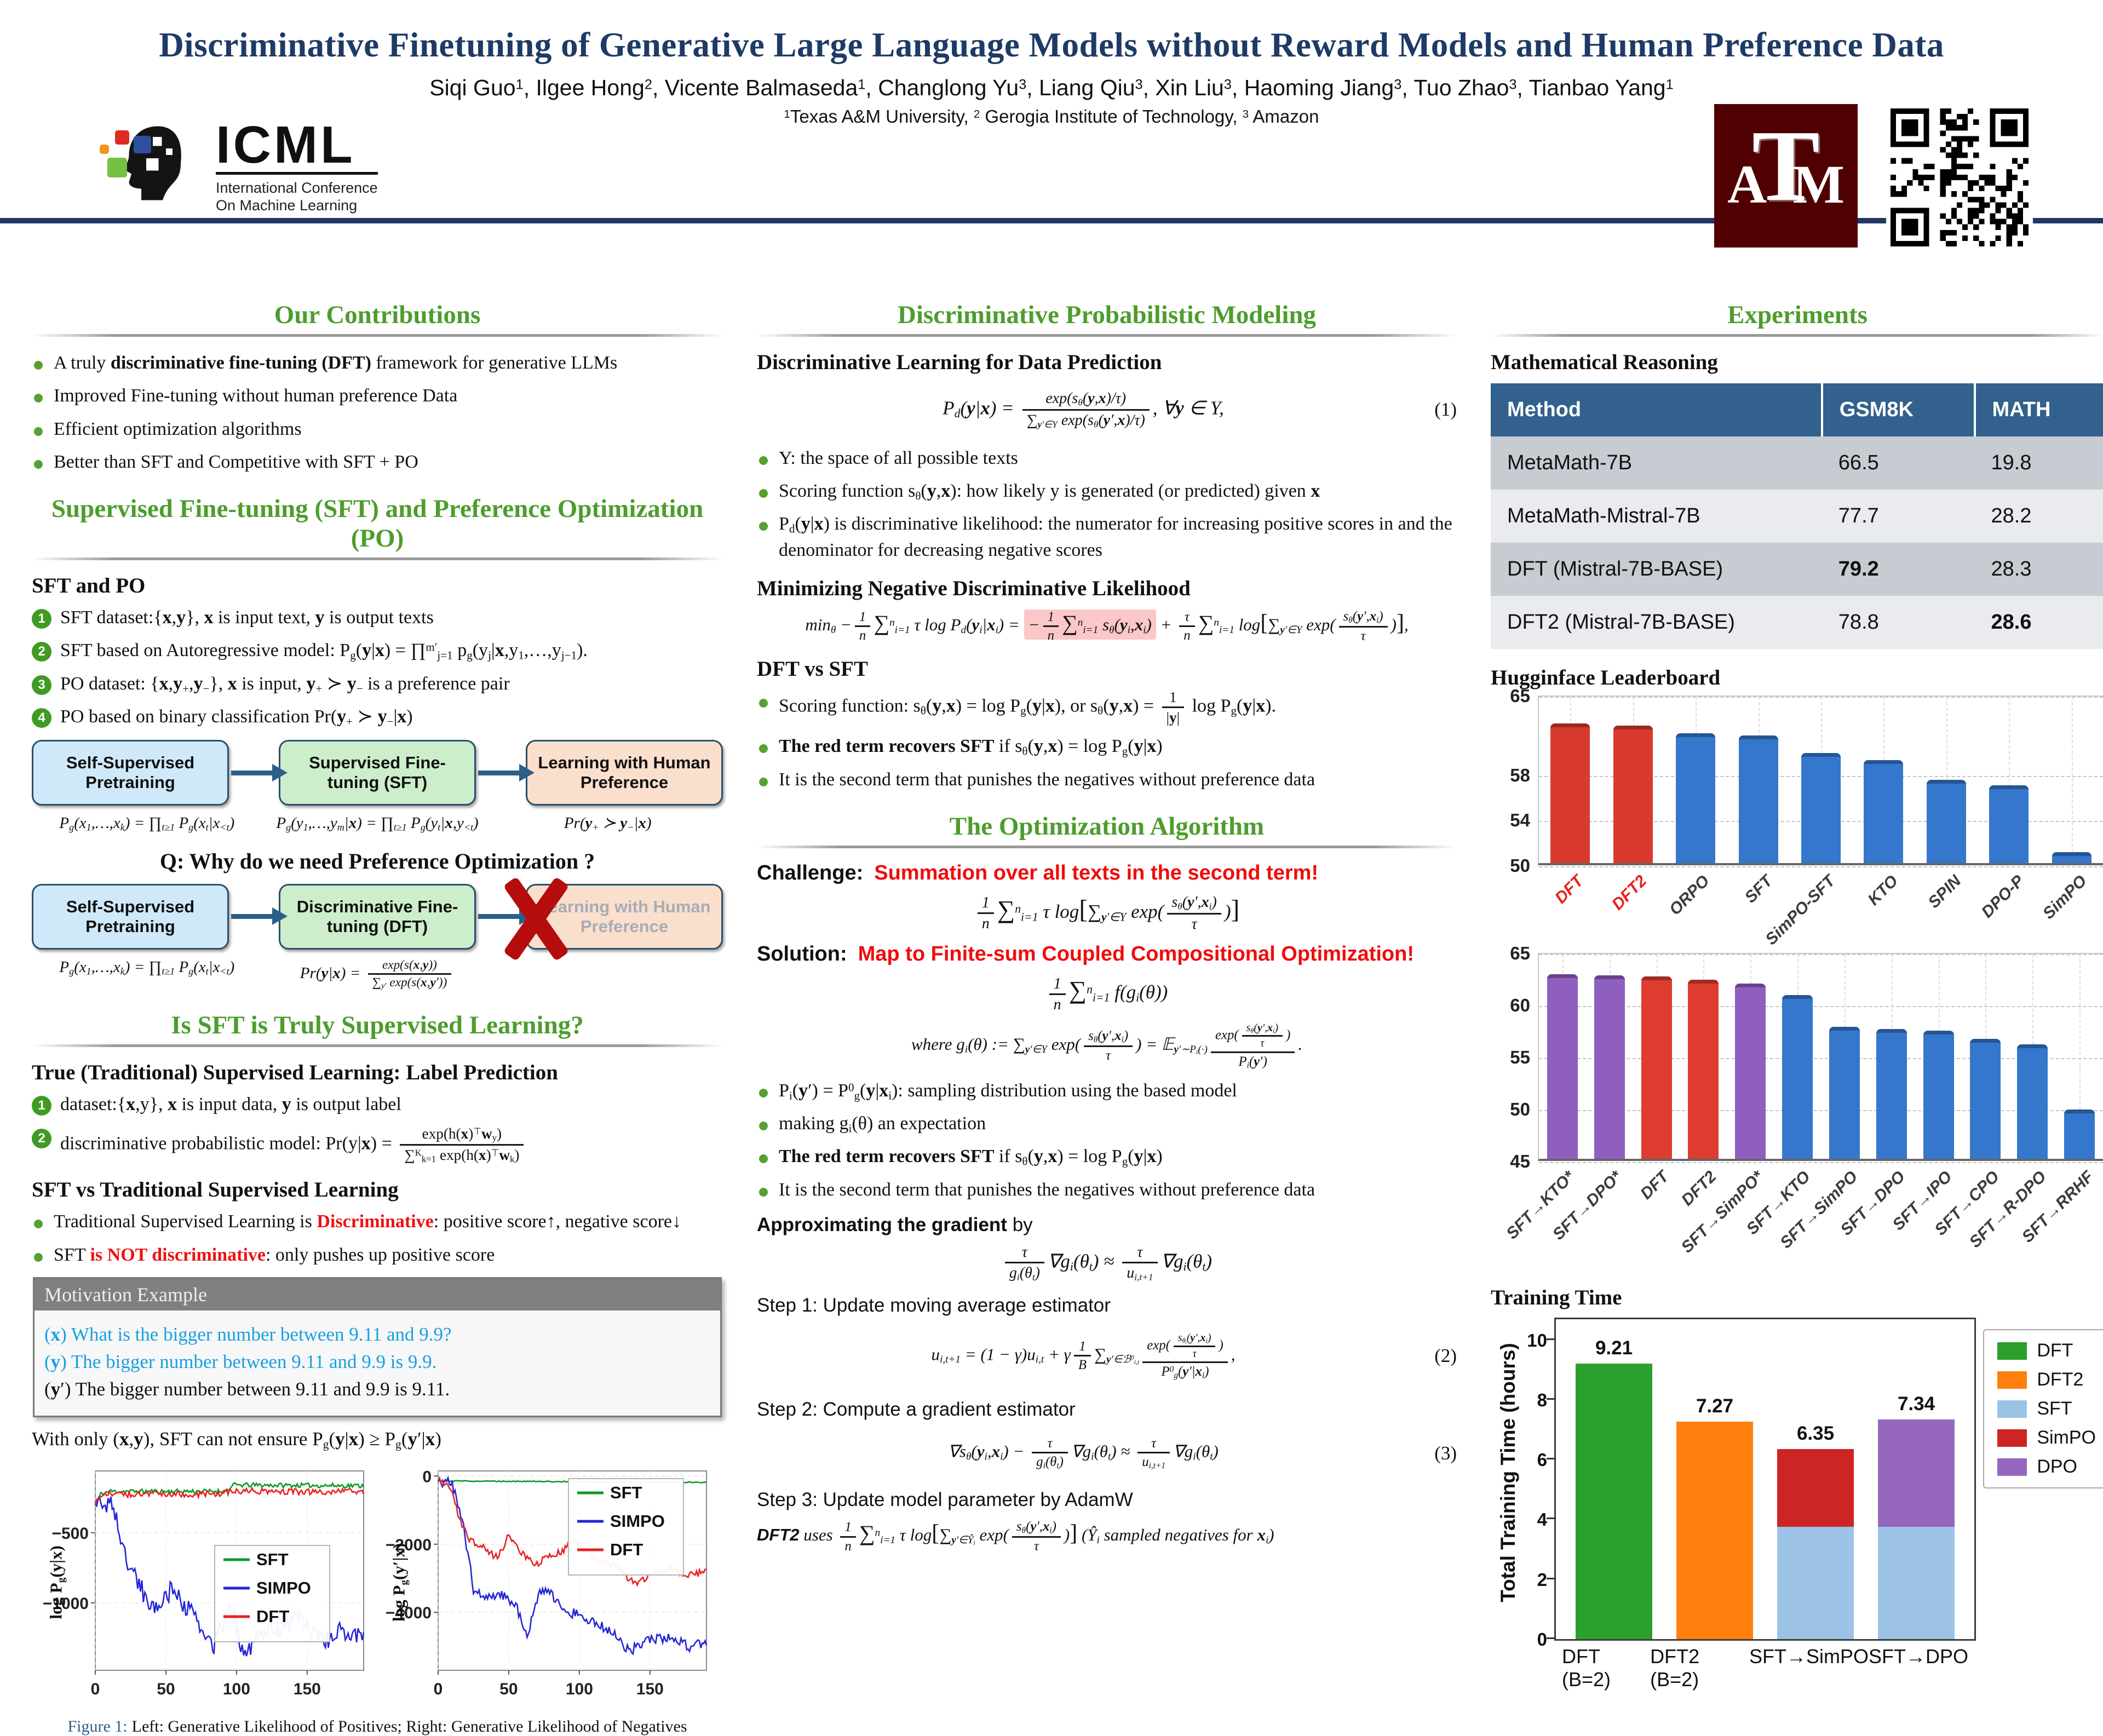 This screenshot has width=2103, height=1736. What do you see at coordinates (1797, 463) in the screenshot?
I see `table-row: MetaMath-7B 66.5 19.8` at bounding box center [1797, 463].